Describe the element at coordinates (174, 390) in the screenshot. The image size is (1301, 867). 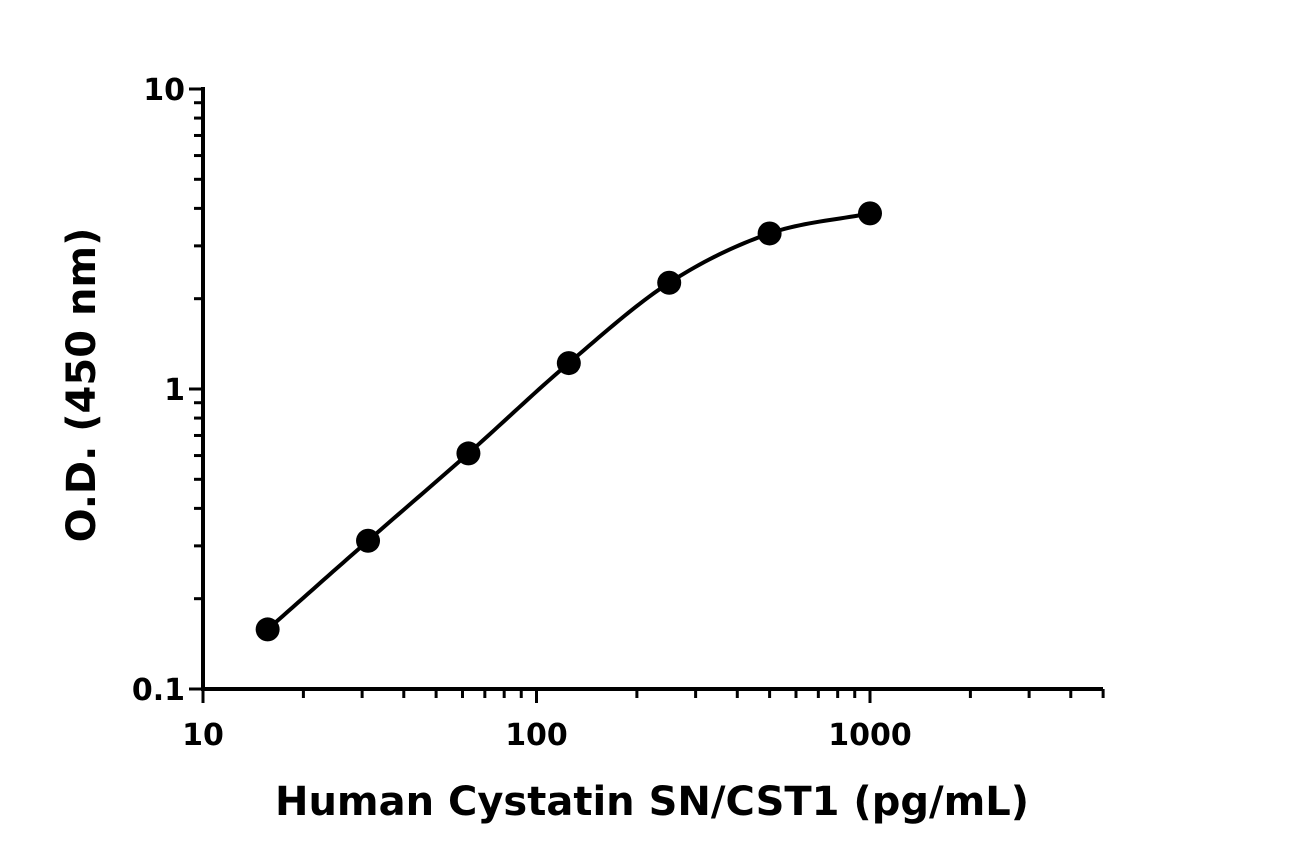
I see `y-tick-label: 1` at that location.